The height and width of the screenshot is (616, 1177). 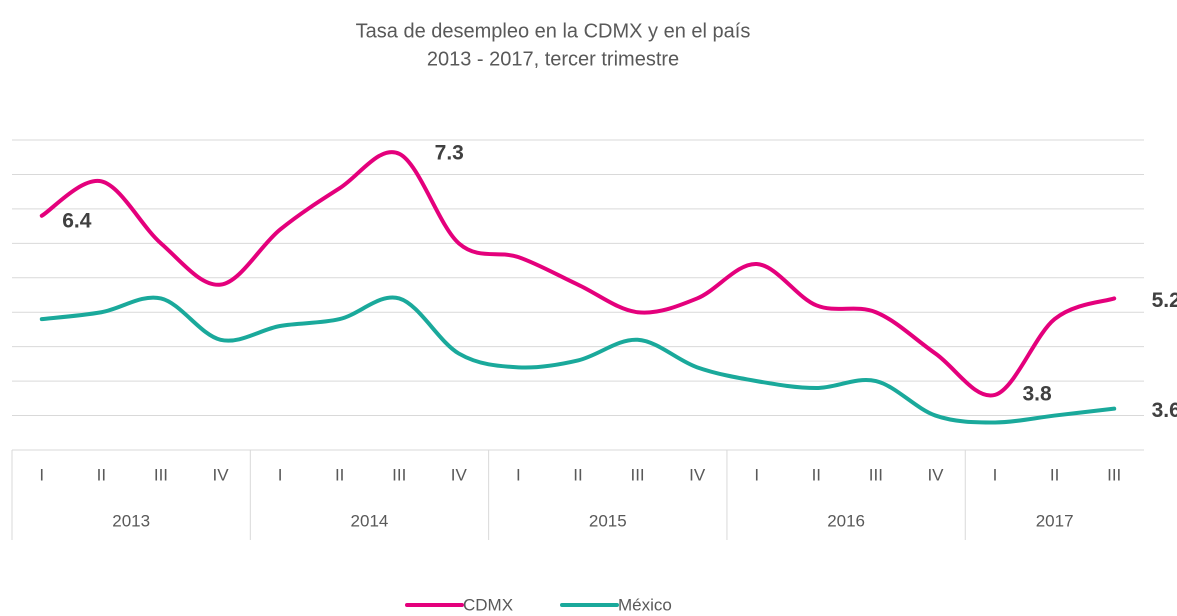 I want to click on x-group-label: 2016, so click(x=846, y=520).